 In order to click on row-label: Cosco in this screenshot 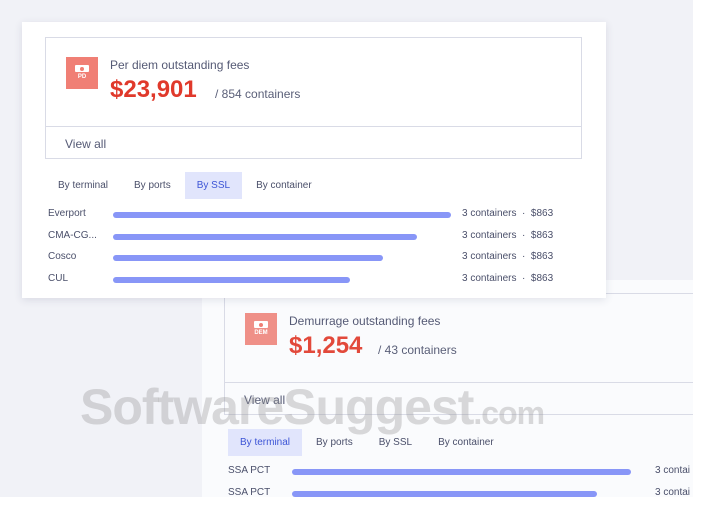, I will do `click(62, 256)`.